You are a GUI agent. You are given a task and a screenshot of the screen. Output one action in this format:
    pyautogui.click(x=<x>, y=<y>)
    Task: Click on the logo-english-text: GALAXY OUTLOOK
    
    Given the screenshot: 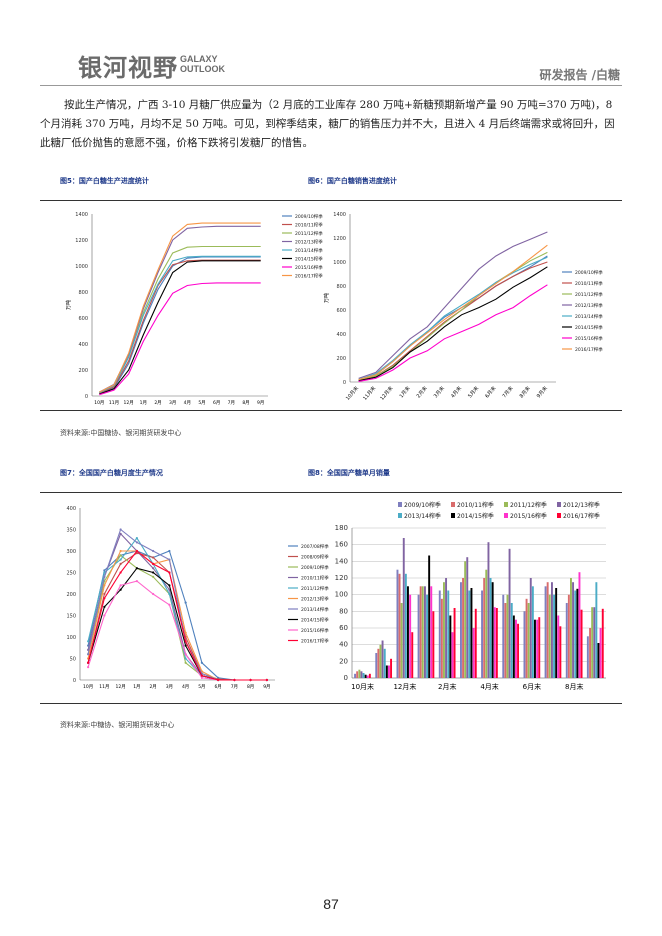 What is the action you would take?
    pyautogui.click(x=202, y=64)
    